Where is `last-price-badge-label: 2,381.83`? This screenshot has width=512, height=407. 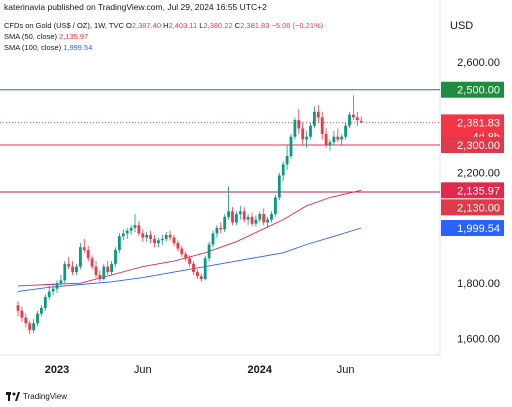 last-price-badge-label: 2,381.83 is located at coordinates (478, 123).